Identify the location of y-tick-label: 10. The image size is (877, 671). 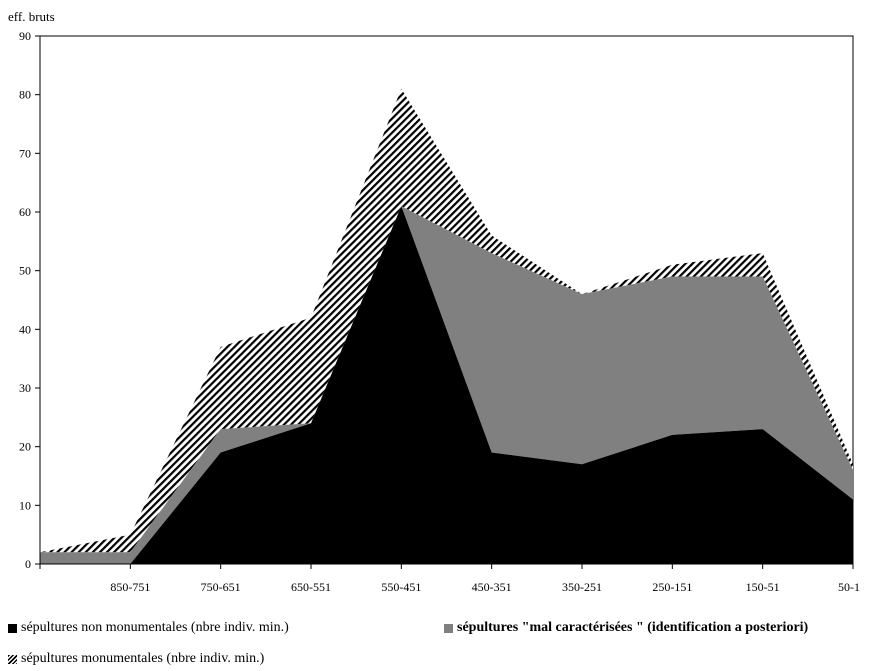
(25, 505).